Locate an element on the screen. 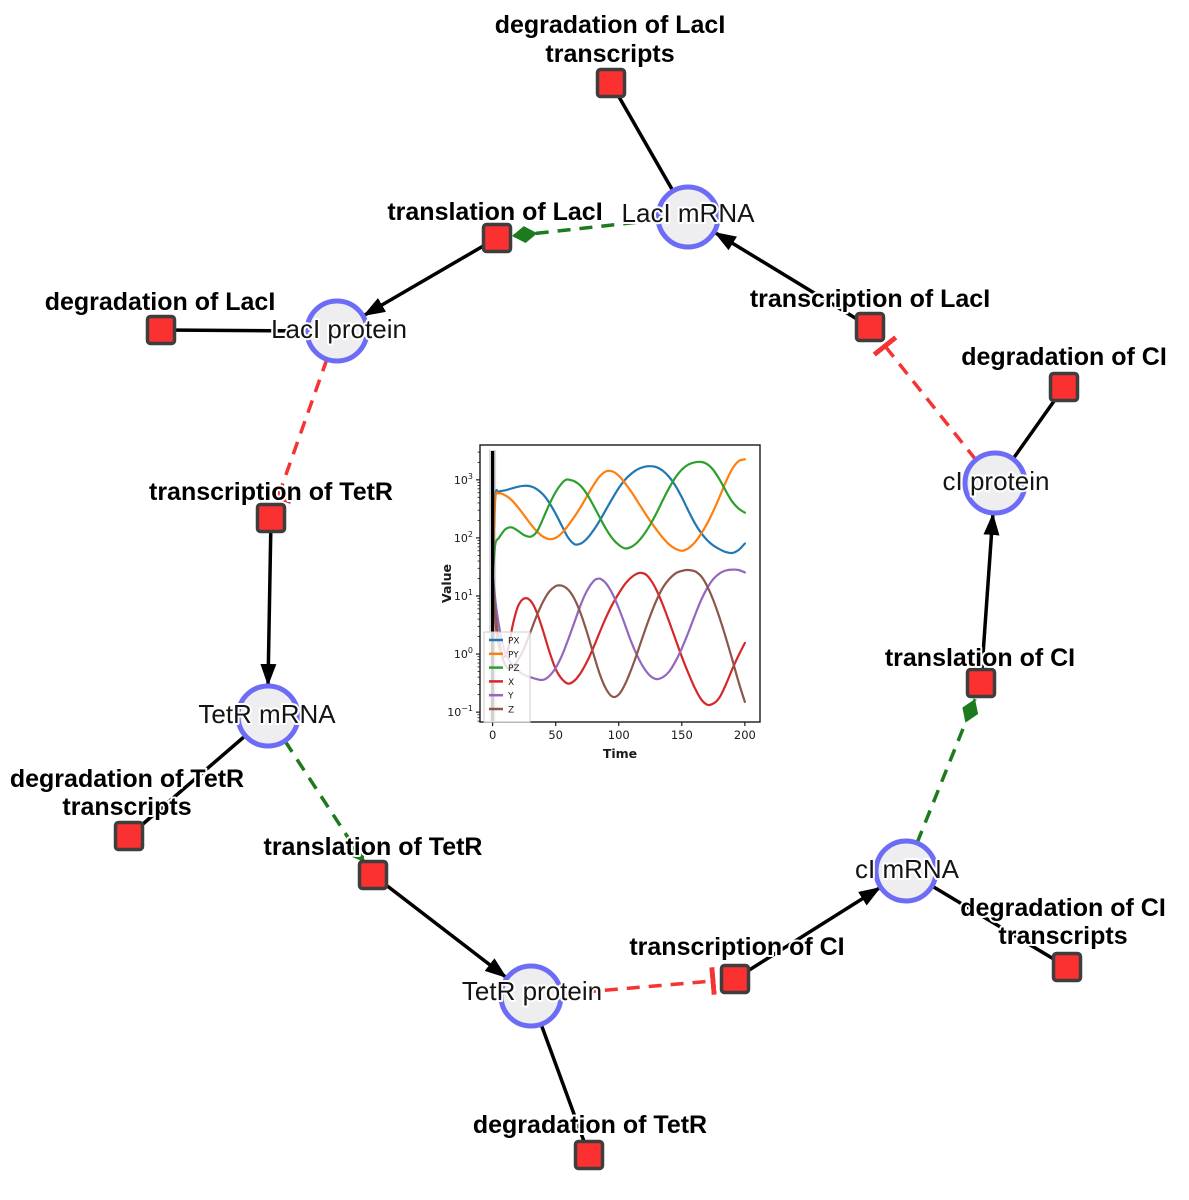 The width and height of the screenshot is (1189, 1200). species-node-tetr-mrna is located at coordinates (268, 716).